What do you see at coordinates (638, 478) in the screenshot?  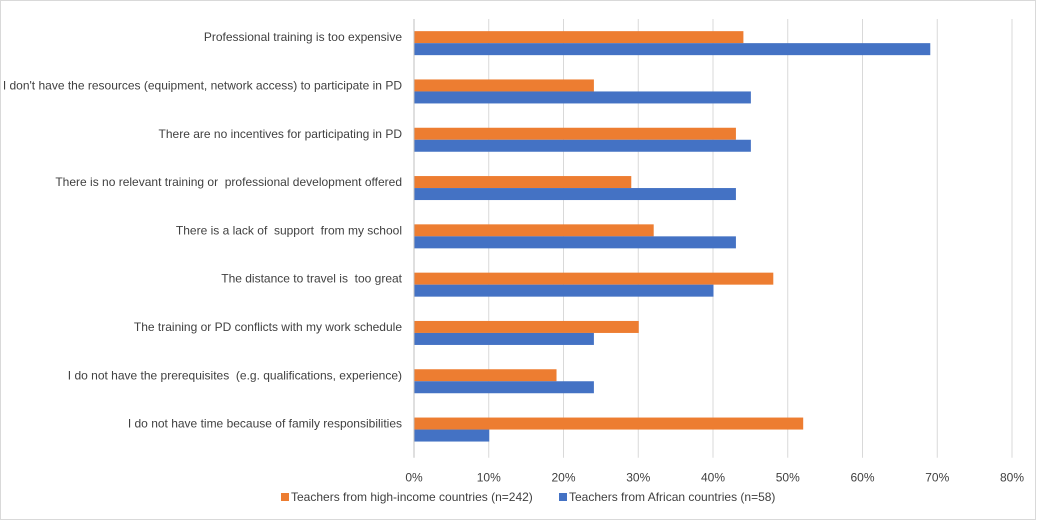 I see `x-tick-label: 30%` at bounding box center [638, 478].